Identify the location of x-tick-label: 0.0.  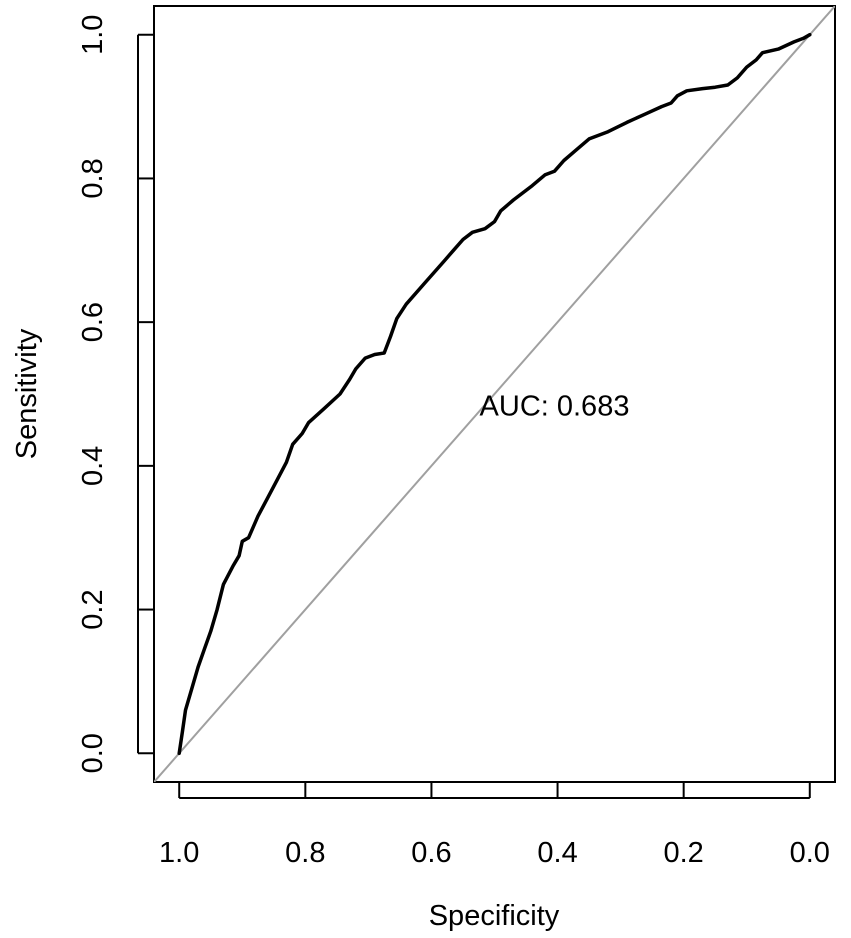
(810, 853).